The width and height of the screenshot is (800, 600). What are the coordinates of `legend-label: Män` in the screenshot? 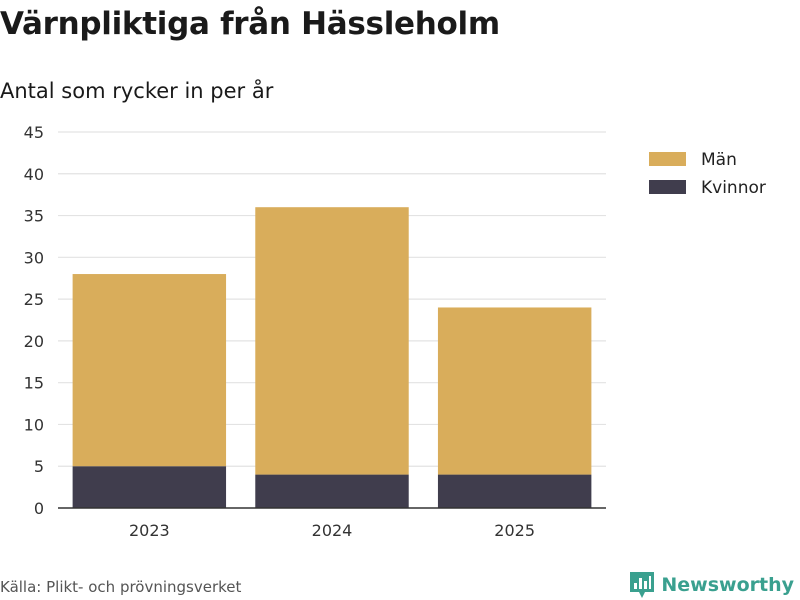 It's located at (719, 160).